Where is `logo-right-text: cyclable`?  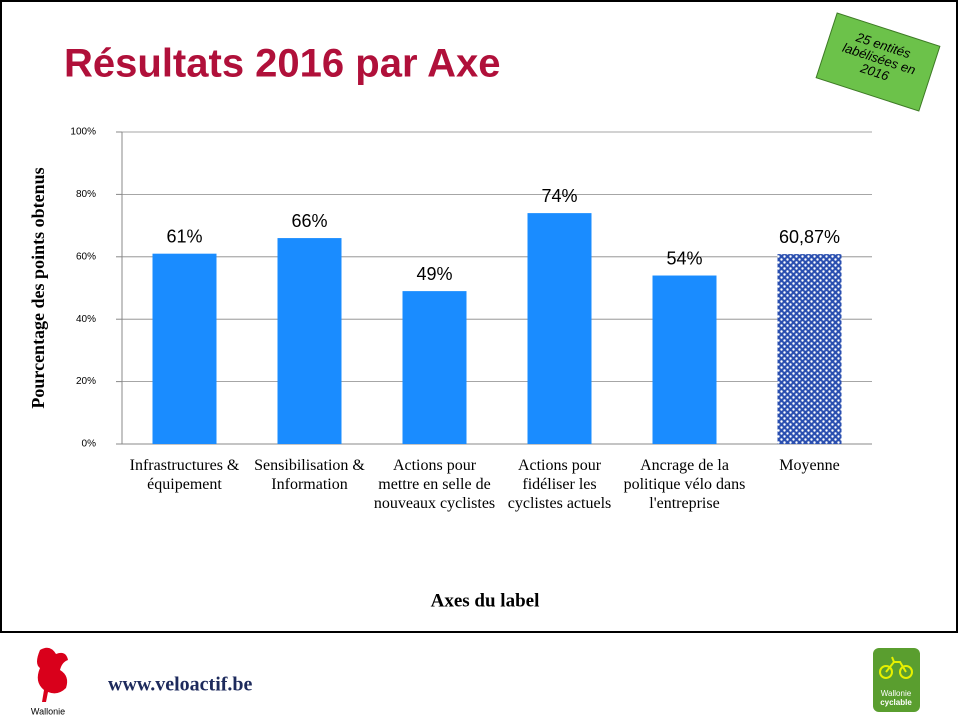
logo-right-text: cyclable is located at coordinates (896, 702).